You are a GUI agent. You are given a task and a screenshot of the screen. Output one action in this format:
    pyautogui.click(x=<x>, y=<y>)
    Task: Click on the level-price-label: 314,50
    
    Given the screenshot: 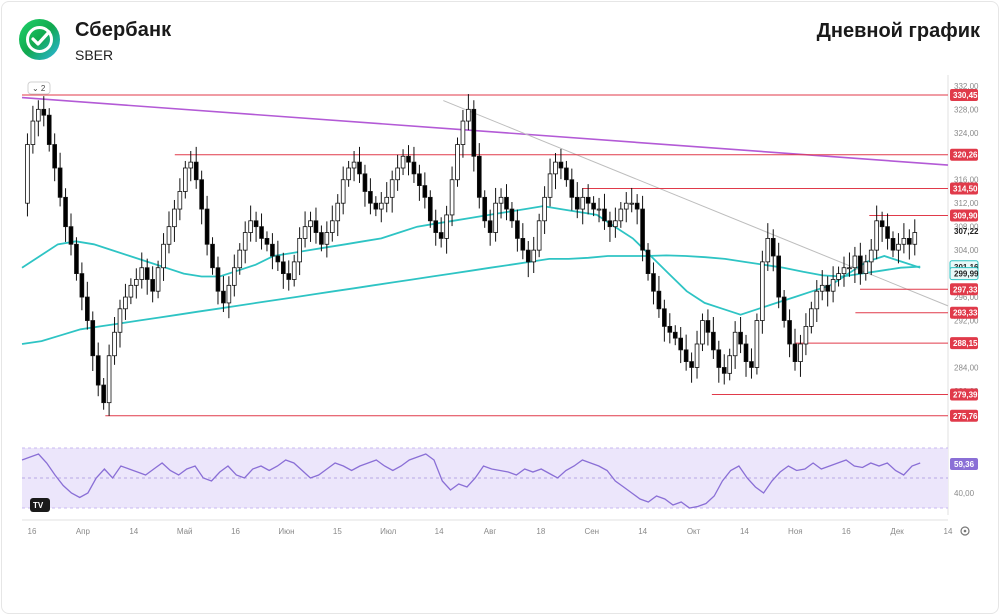 What is the action you would take?
    pyautogui.click(x=965, y=189)
    